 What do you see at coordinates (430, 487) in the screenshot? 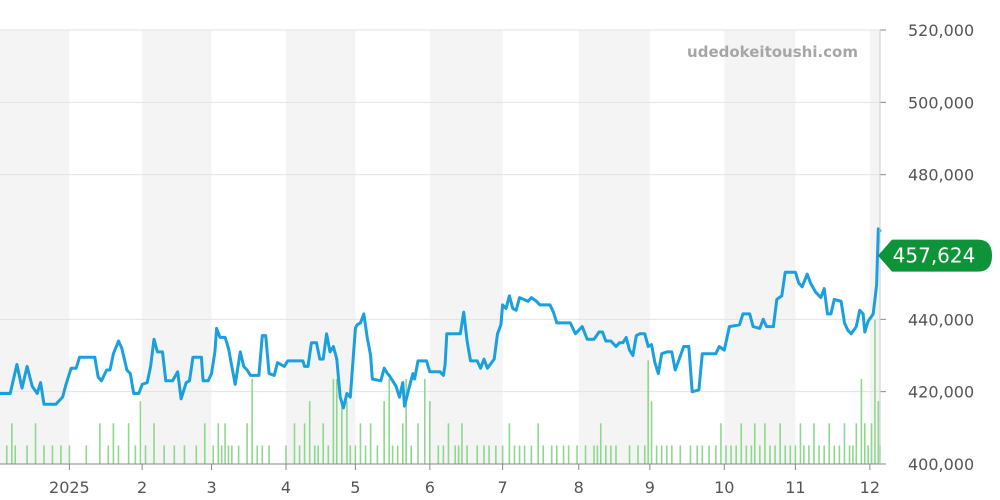
I see `x-tick-label: 6` at bounding box center [430, 487].